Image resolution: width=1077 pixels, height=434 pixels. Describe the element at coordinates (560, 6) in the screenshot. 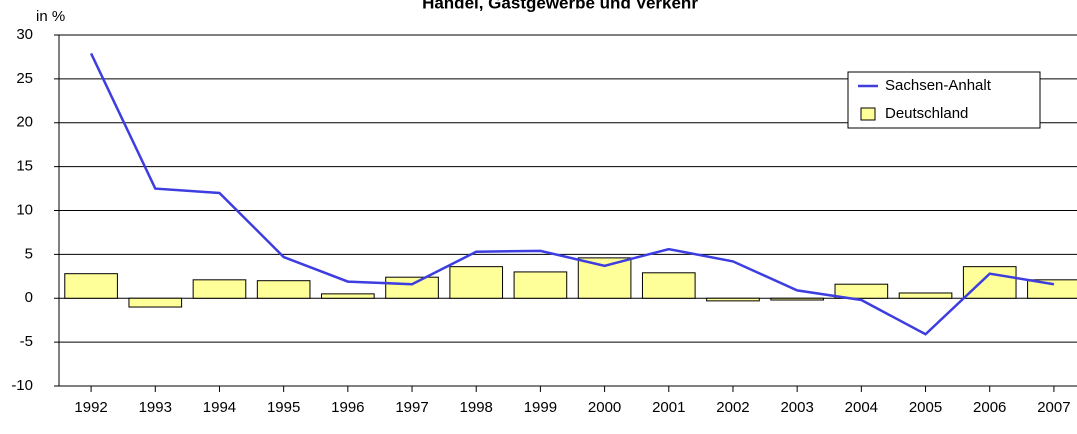

I see `chart-title: Handel, Gastgewerbe und Verkehr` at that location.